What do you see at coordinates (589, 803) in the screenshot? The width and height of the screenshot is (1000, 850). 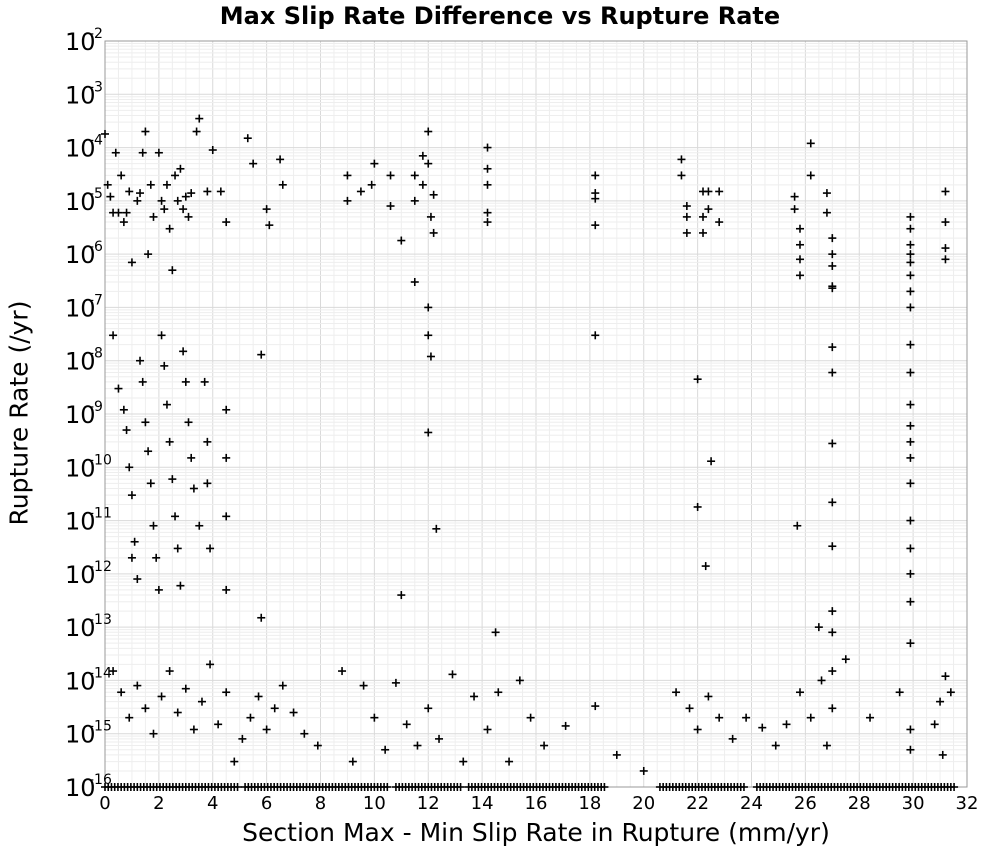 I see `x-tick-label: 18` at bounding box center [589, 803].